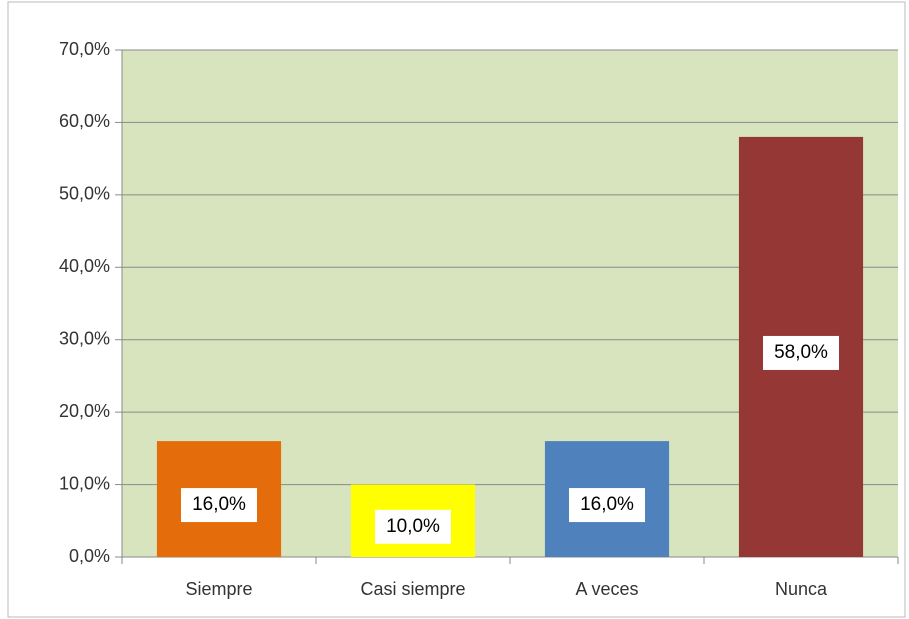 The width and height of the screenshot is (909, 619). What do you see at coordinates (84, 266) in the screenshot?
I see `y-tick-label: 40,0%` at bounding box center [84, 266].